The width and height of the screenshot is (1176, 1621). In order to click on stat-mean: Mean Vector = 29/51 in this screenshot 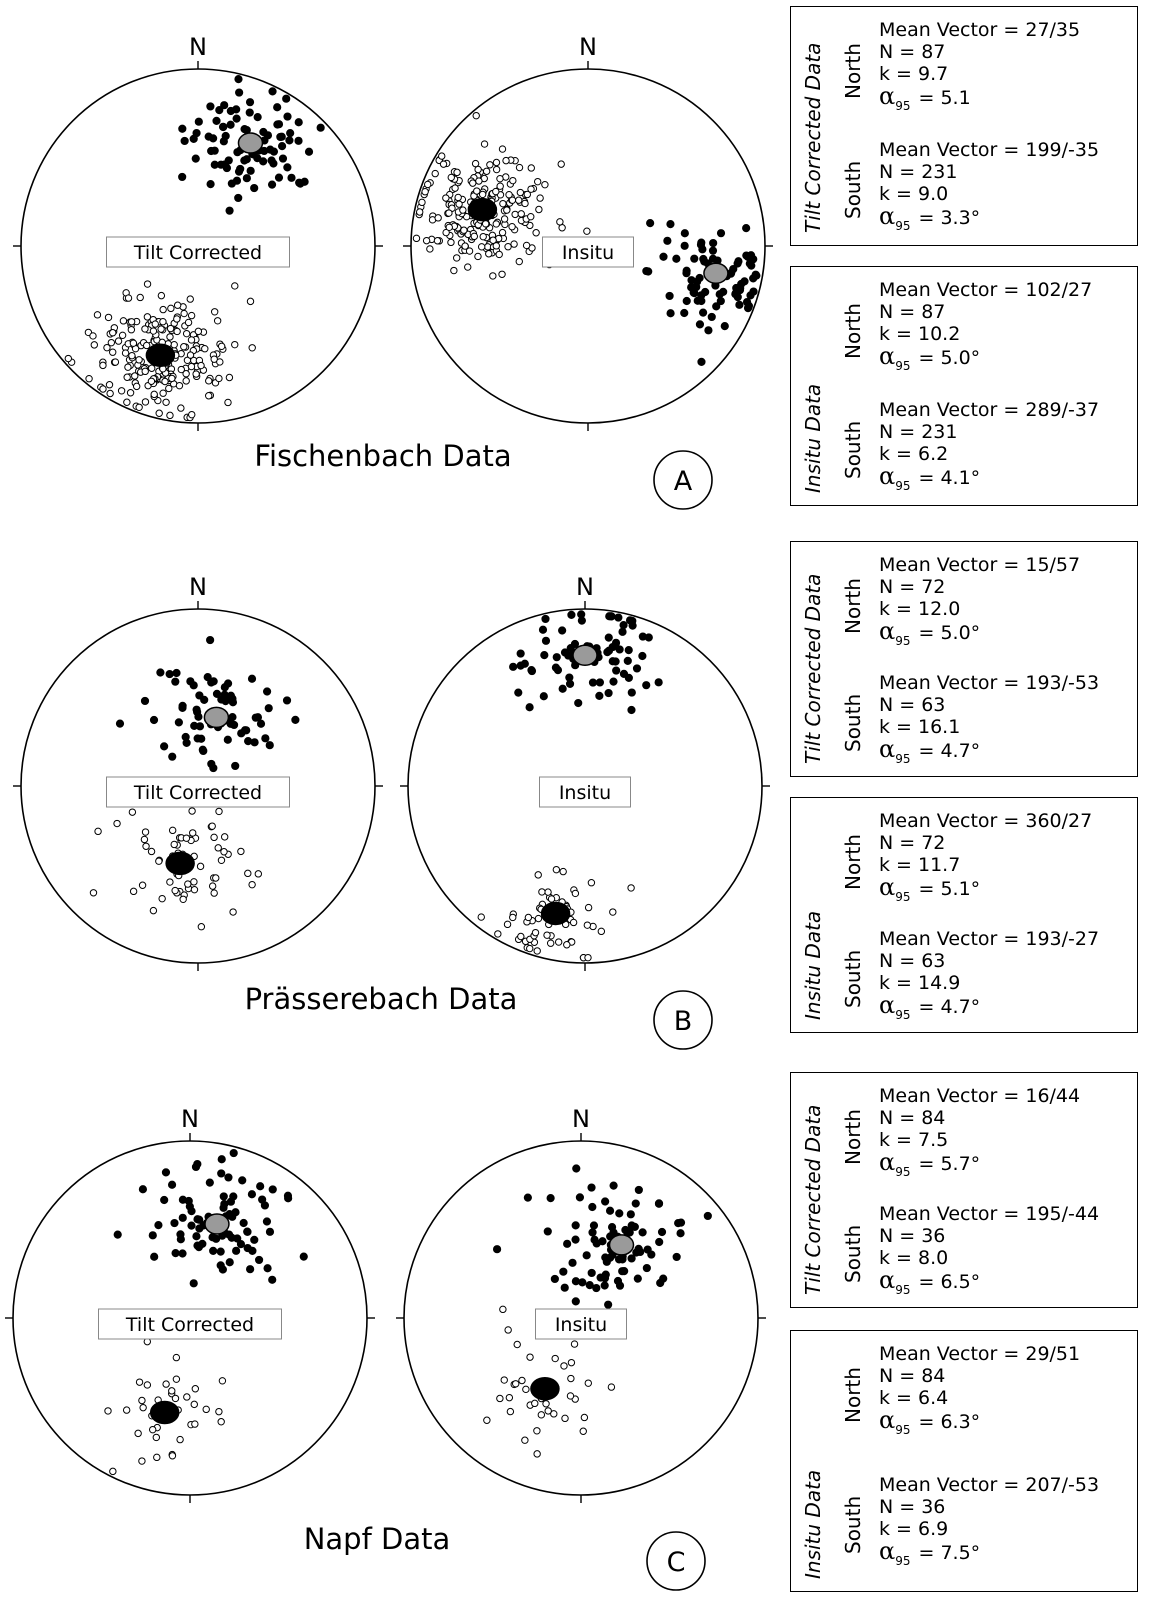, I will do `click(980, 1354)`.